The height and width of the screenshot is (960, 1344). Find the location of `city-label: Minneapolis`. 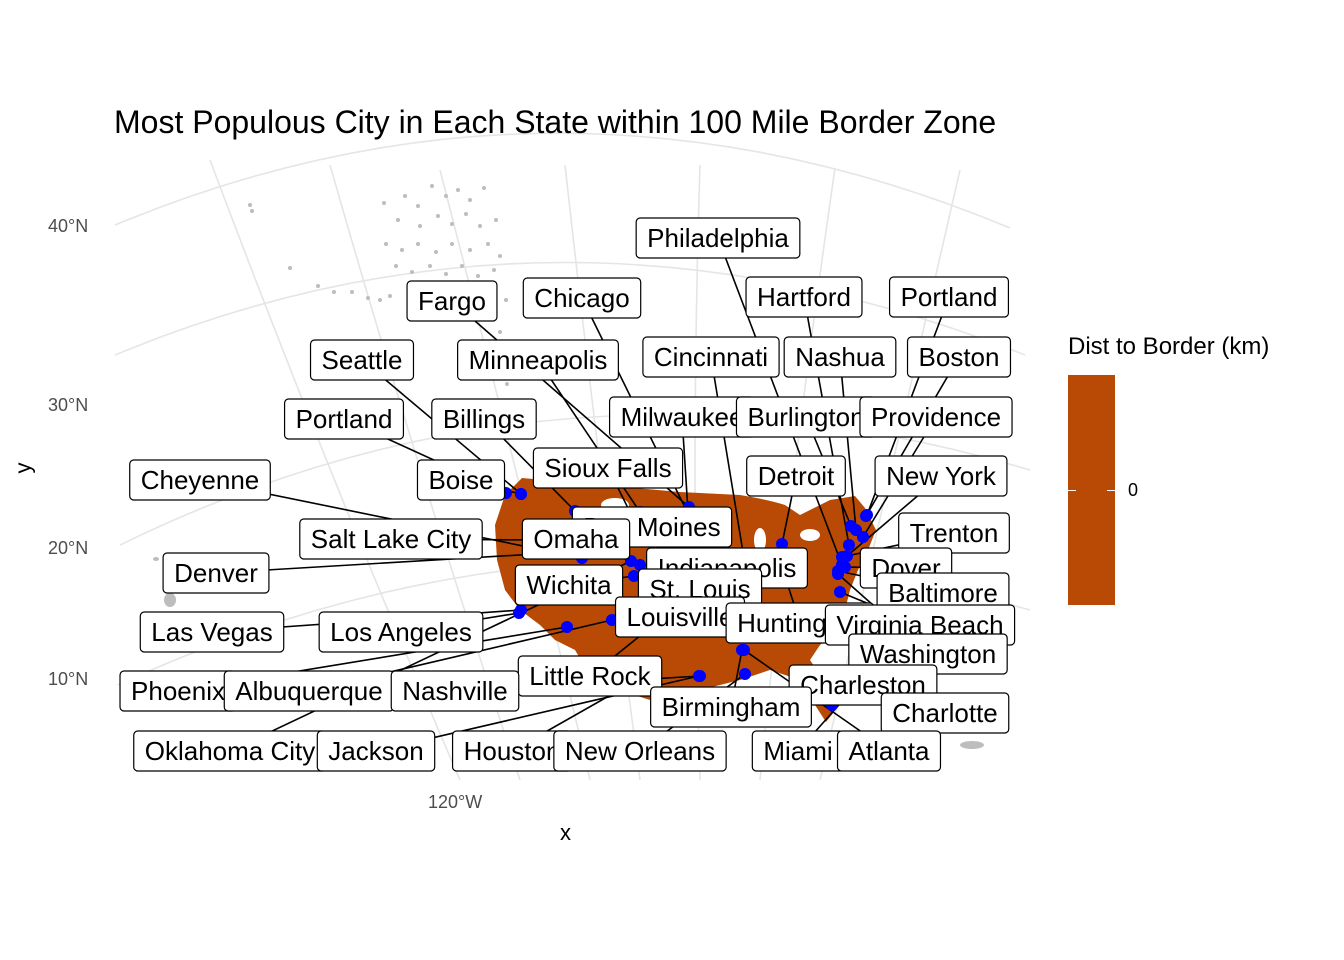

city-label: Minneapolis is located at coordinates (538, 360).